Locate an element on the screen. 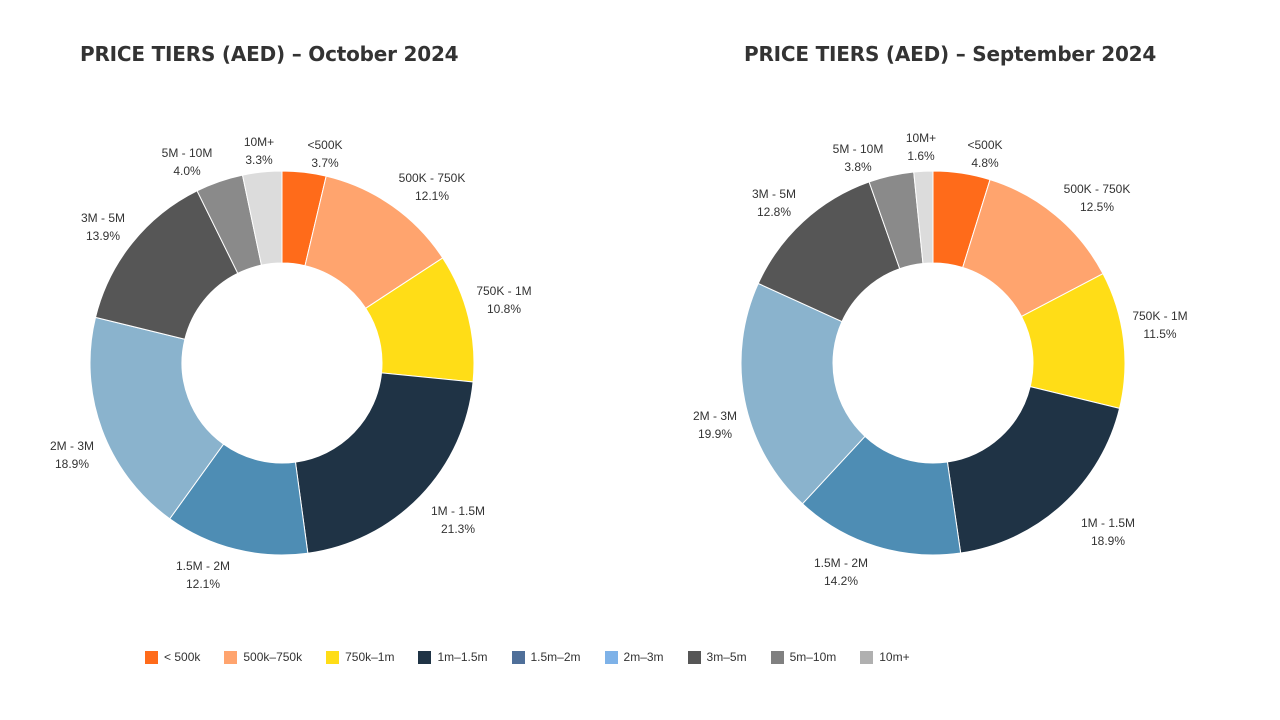 The image size is (1280, 720). legend-item-8: 10m+ is located at coordinates (885, 657).